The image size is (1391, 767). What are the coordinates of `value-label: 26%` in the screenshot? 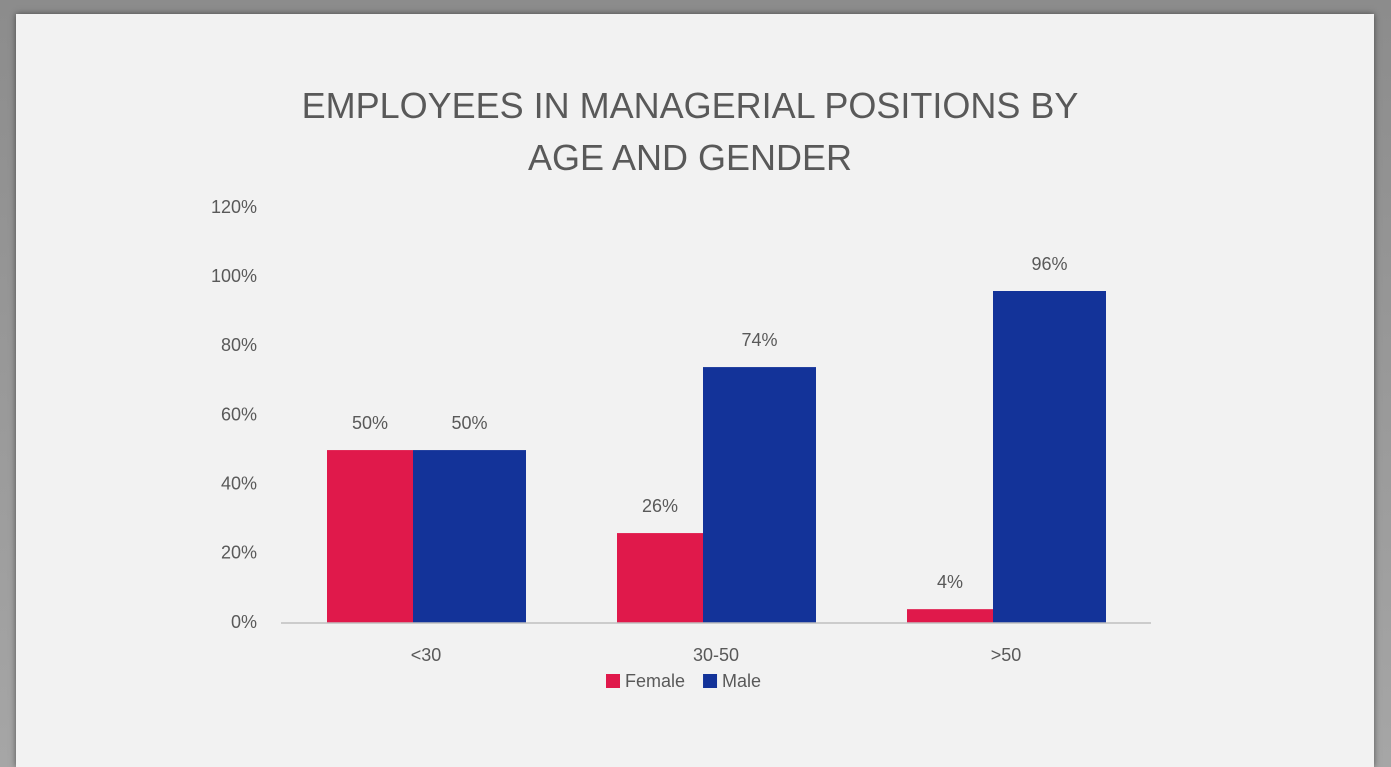 It's located at (660, 506).